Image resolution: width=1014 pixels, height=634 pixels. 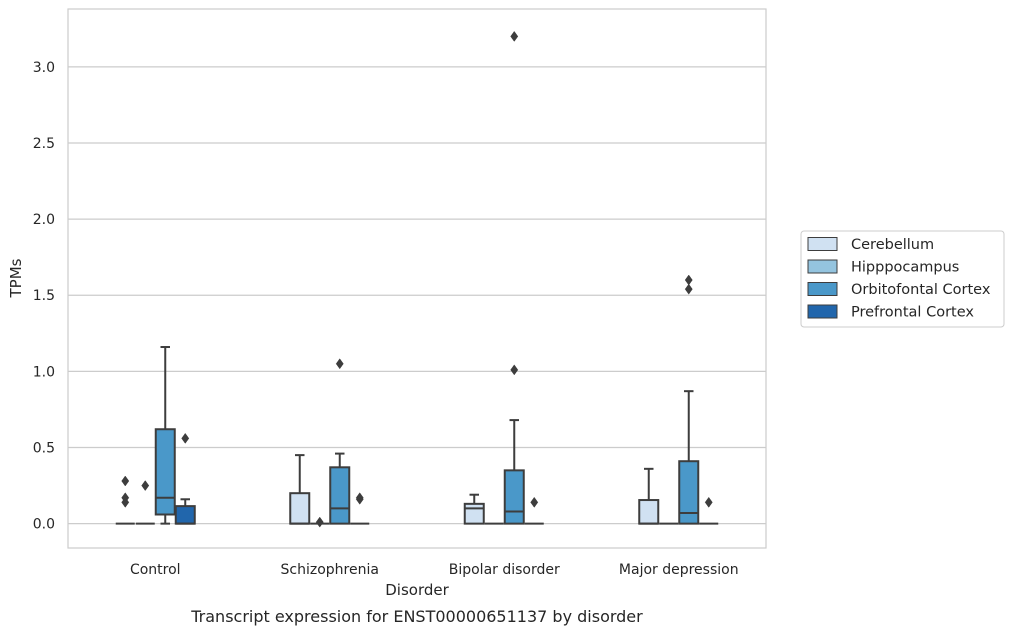 I want to click on y-axis-ticks: 0.0 0.5 1.0 1.5 2.0 2.5 3.0, so click(x=44, y=296).